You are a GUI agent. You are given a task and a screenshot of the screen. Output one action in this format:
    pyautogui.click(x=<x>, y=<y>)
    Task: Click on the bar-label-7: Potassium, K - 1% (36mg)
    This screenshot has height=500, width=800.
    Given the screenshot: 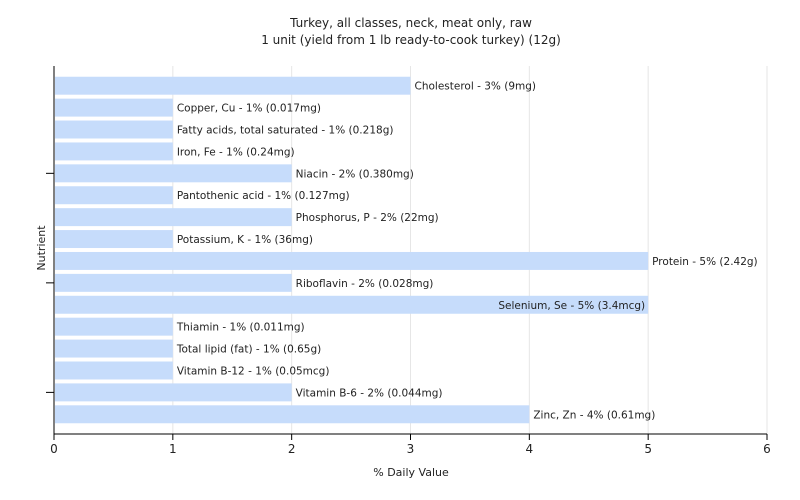 What is the action you would take?
    pyautogui.click(x=245, y=240)
    